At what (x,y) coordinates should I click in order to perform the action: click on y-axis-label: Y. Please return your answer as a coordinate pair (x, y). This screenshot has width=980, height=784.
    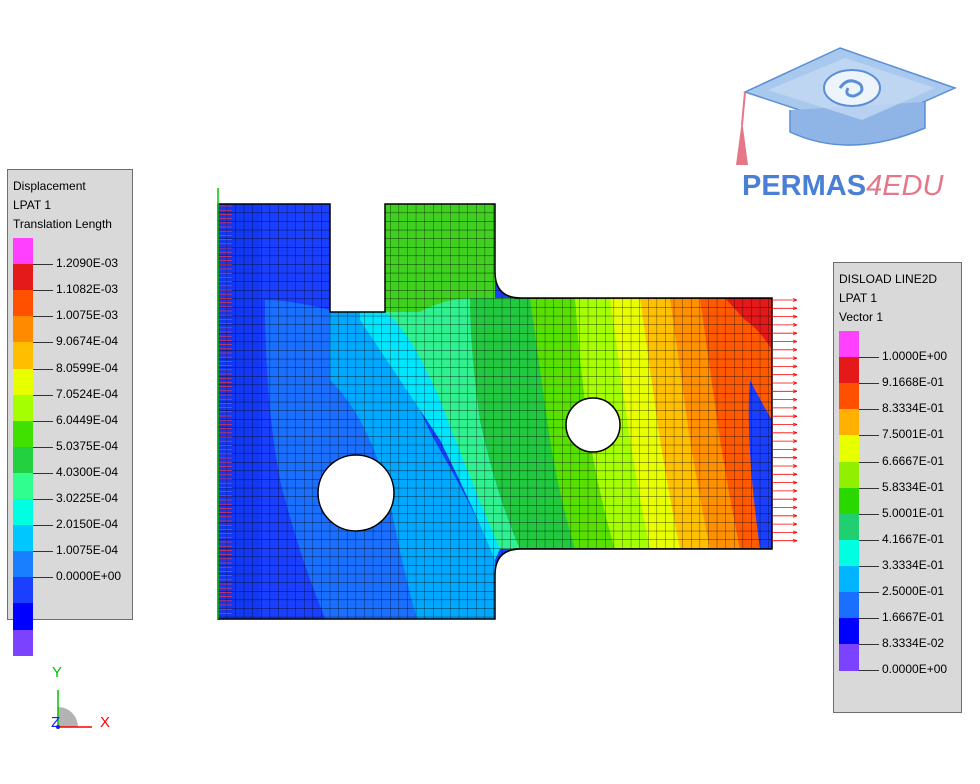
    Looking at the image, I should click on (57, 672).